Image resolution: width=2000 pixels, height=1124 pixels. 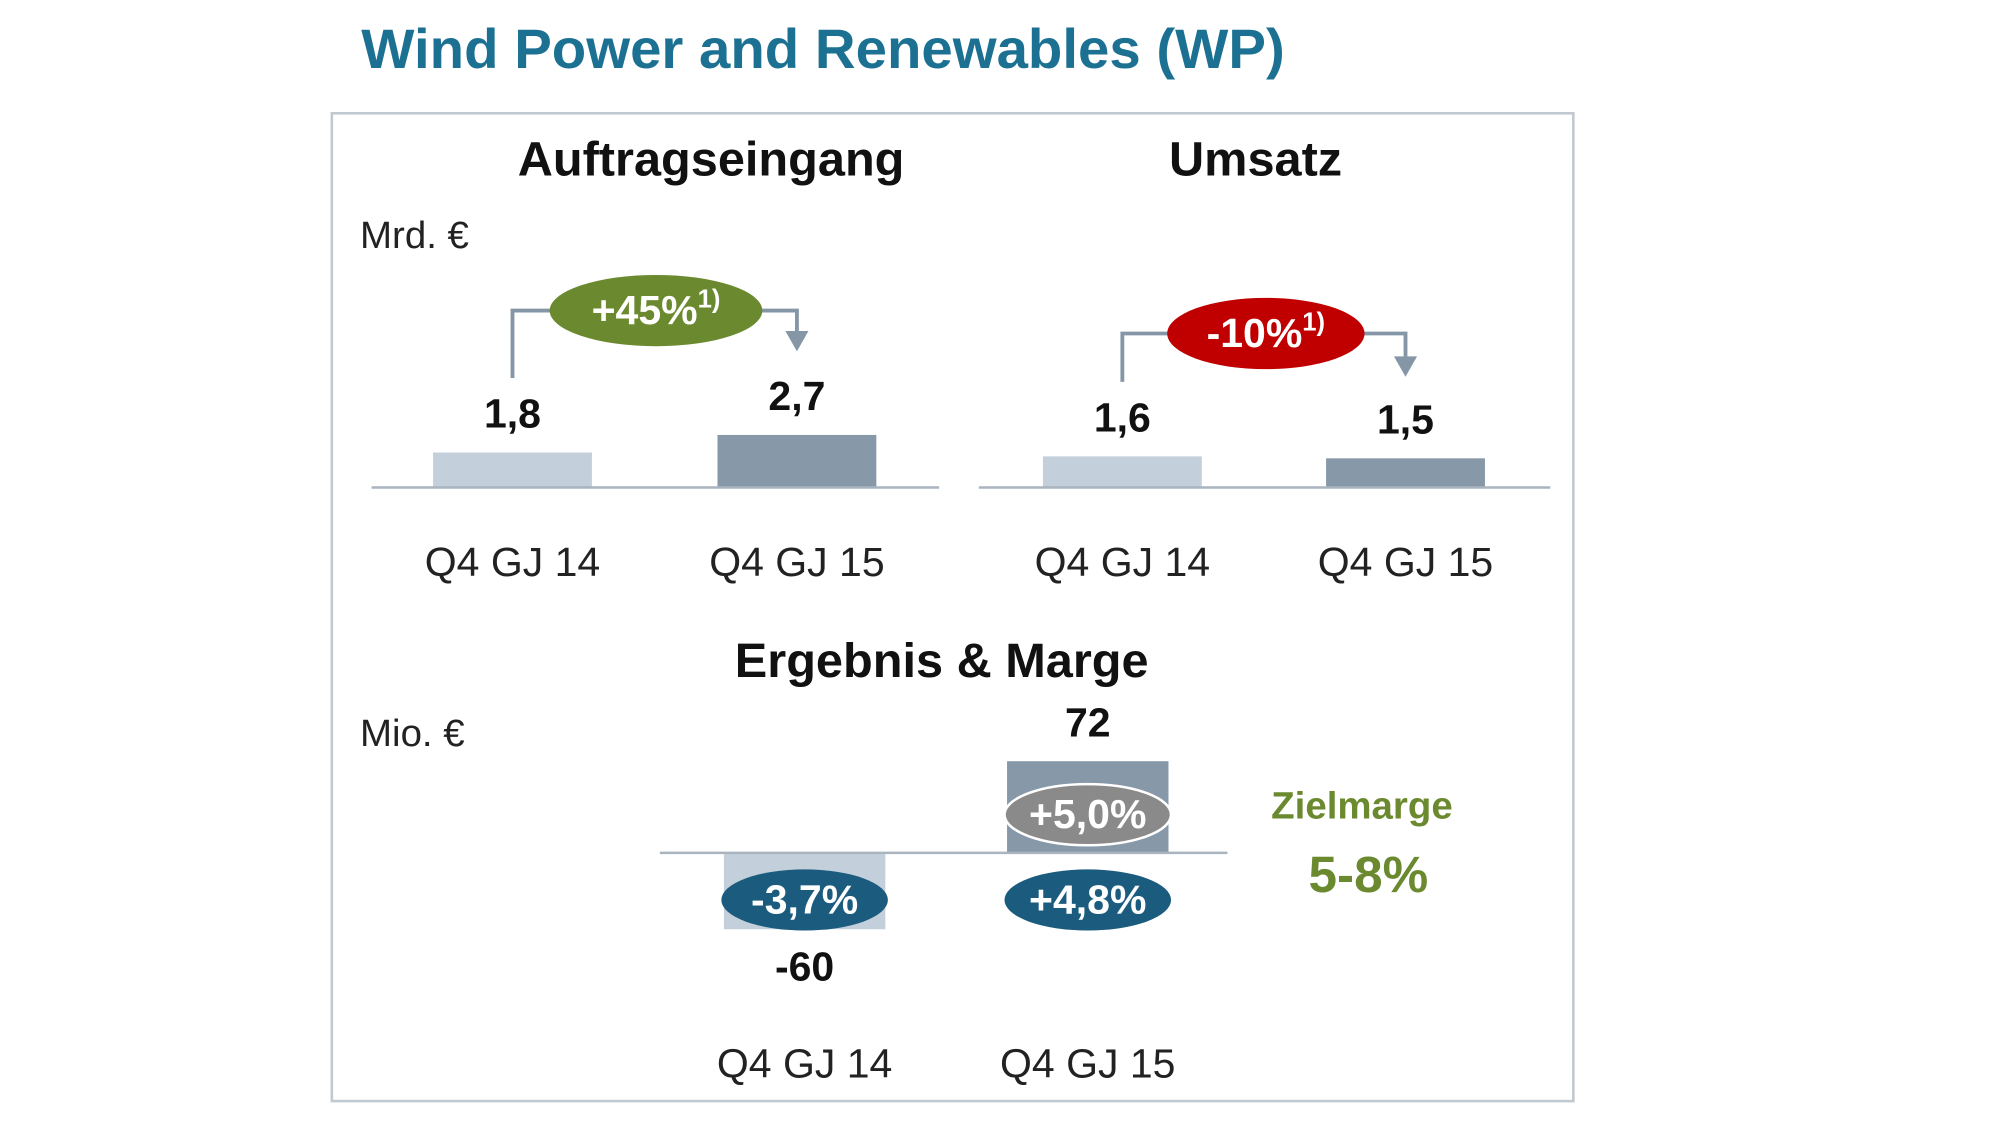 What do you see at coordinates (711, 160) in the screenshot?
I see `chart-title: Auftragseingang` at bounding box center [711, 160].